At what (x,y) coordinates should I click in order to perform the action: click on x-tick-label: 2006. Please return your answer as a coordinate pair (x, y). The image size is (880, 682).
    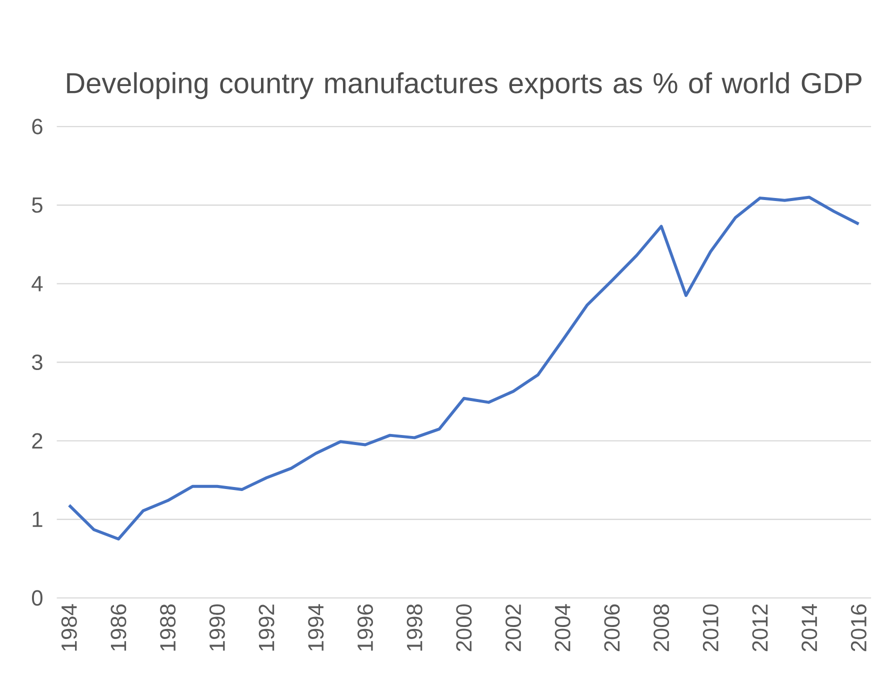
    Looking at the image, I should click on (612, 628).